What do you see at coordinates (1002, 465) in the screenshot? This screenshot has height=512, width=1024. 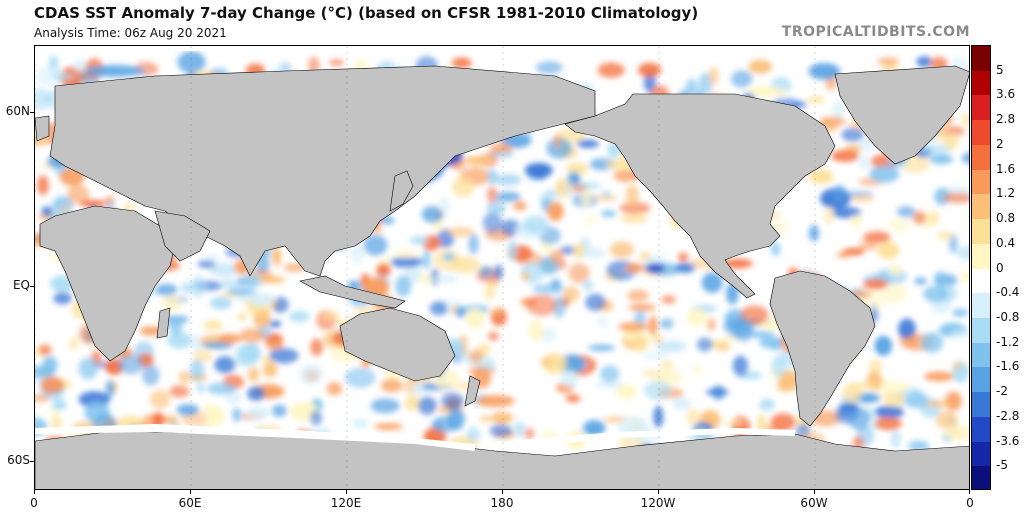 I see `colorbar-label: -5` at bounding box center [1002, 465].